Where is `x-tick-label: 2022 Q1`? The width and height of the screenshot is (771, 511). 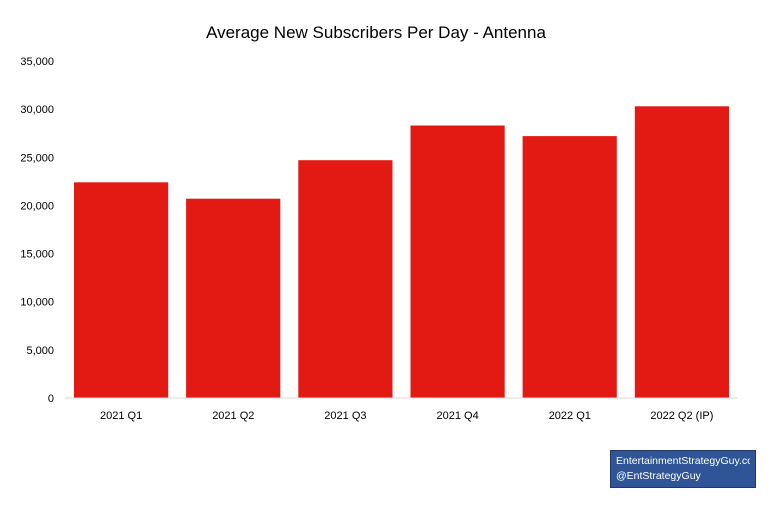 x-tick-label: 2022 Q1 is located at coordinates (570, 416).